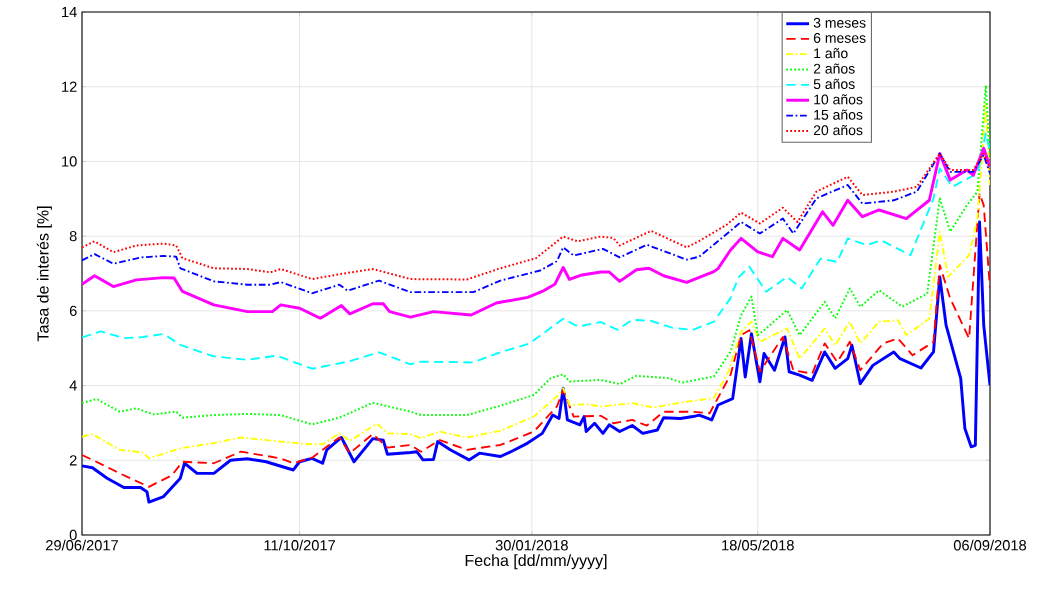 This screenshot has width=1039, height=589. What do you see at coordinates (990, 545) in the screenshot?
I see `x-tick-label: 06/09/2018` at bounding box center [990, 545].